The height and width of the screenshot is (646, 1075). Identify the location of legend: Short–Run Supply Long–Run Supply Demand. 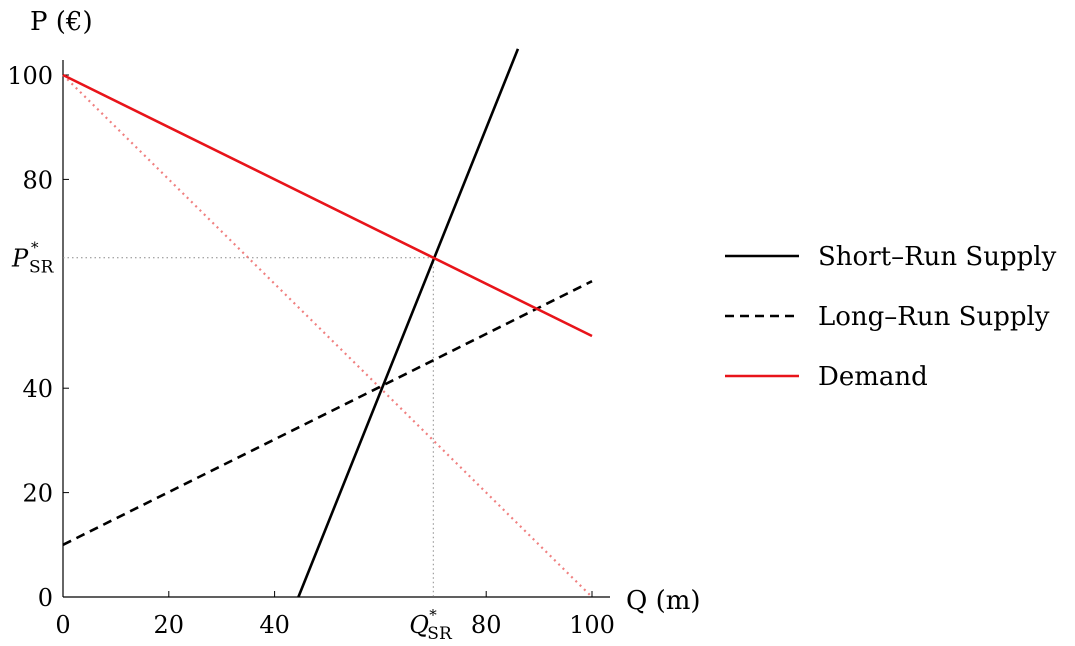
(891, 317).